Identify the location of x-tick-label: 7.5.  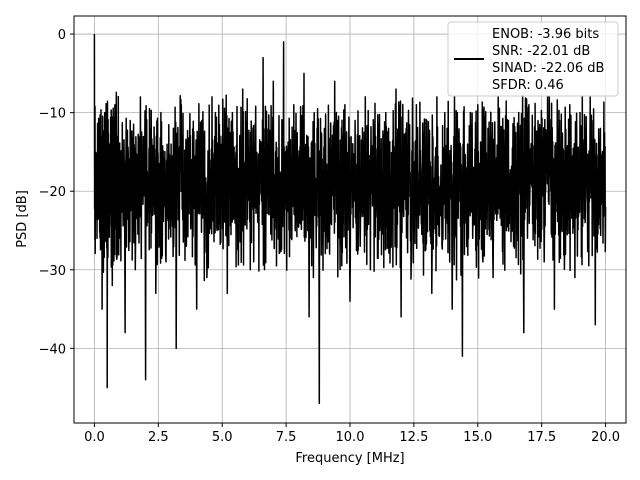
(286, 437).